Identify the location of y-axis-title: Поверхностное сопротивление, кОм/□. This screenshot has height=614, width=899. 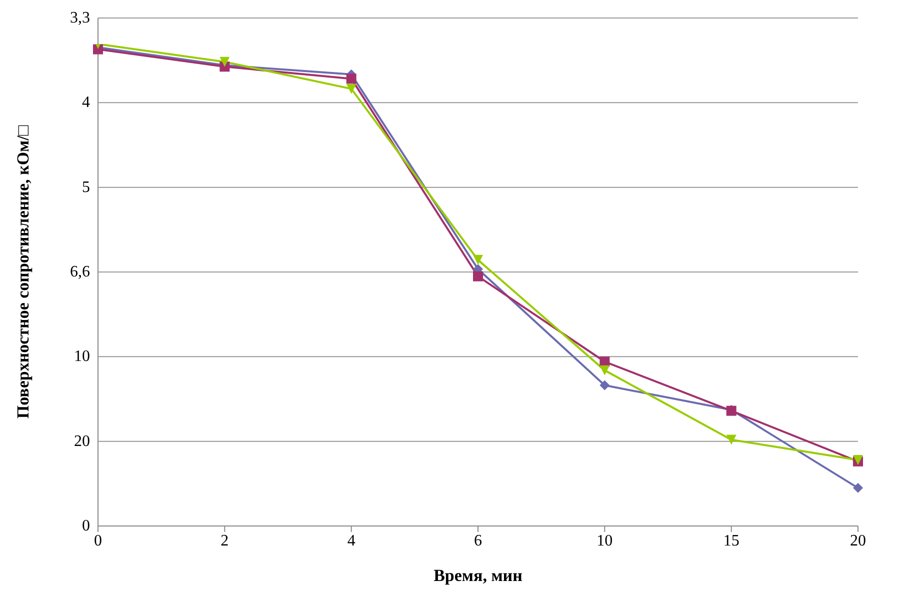
(24, 272).